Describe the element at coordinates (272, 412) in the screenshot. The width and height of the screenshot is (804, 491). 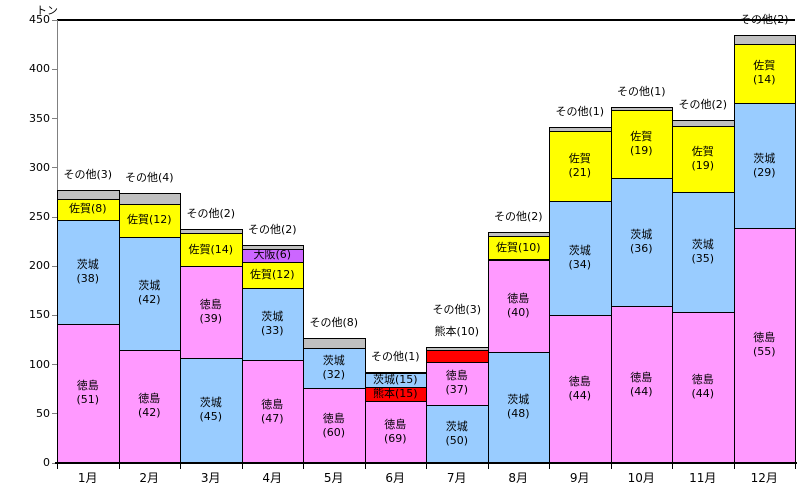
I see `bar-segment-4月-徳島` at that location.